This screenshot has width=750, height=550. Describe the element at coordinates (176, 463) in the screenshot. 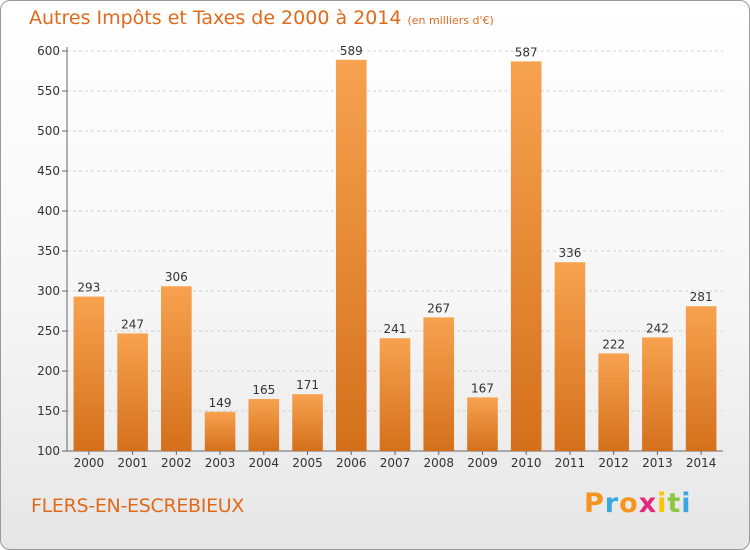

I see `x-tick-label-2002: 2002` at that location.